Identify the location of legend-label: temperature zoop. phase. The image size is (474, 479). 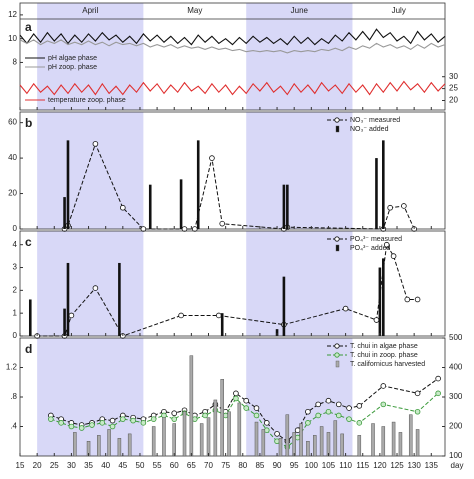
(87, 100).